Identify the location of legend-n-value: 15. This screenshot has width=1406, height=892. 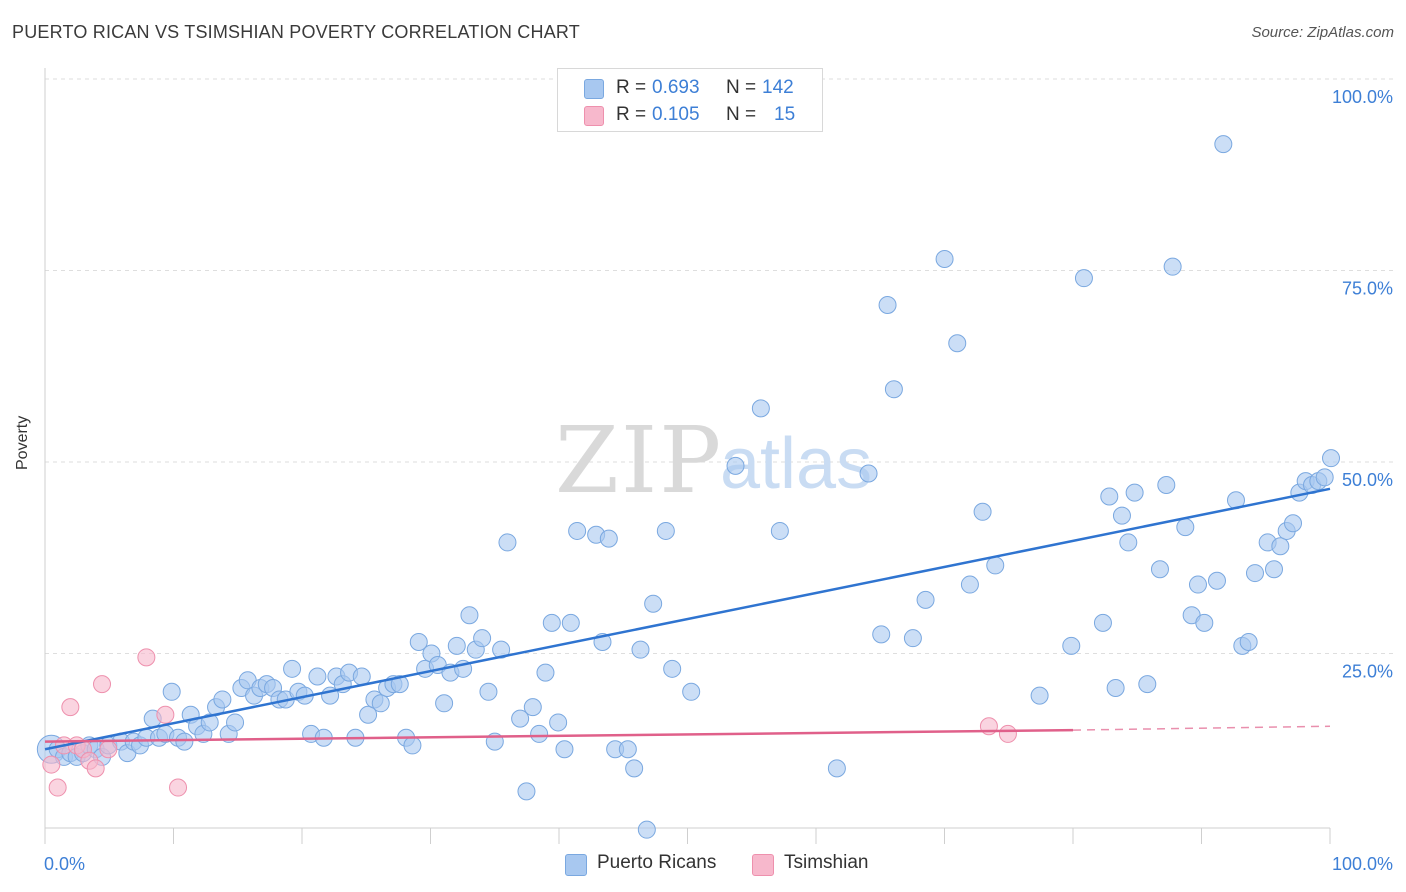
(785, 114).